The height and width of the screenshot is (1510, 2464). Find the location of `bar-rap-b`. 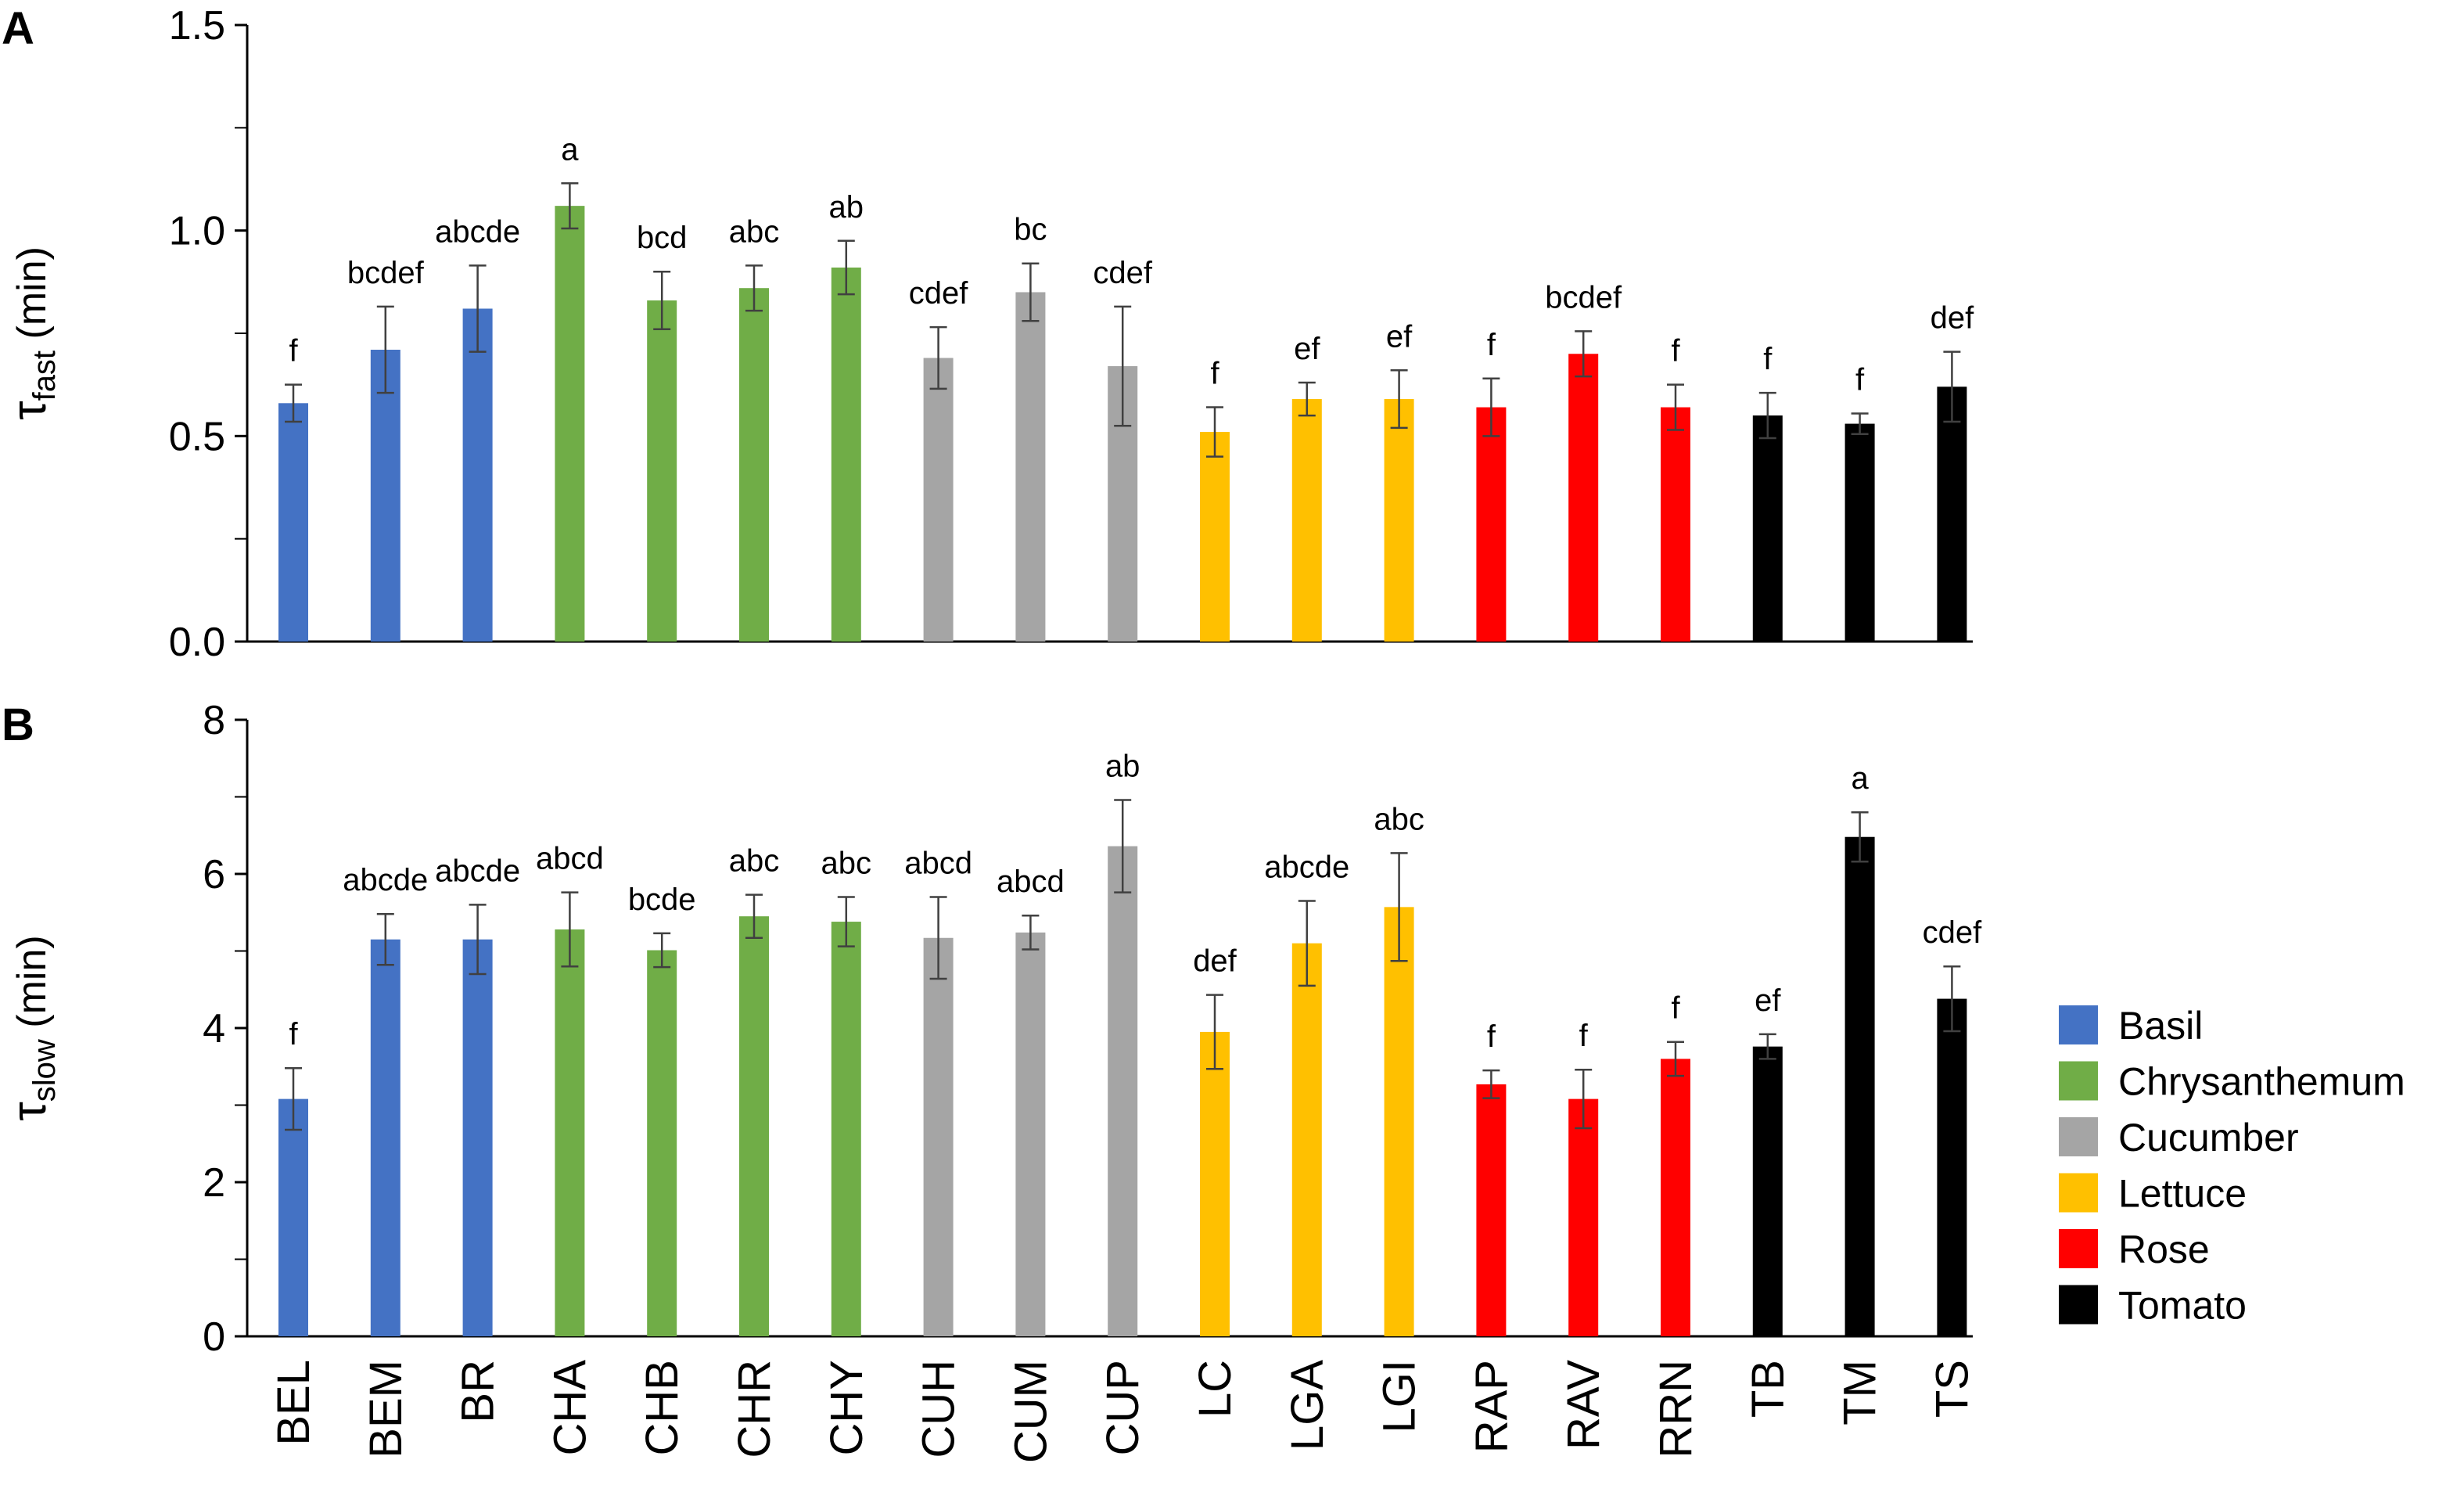

bar-rap-b is located at coordinates (1491, 1210).